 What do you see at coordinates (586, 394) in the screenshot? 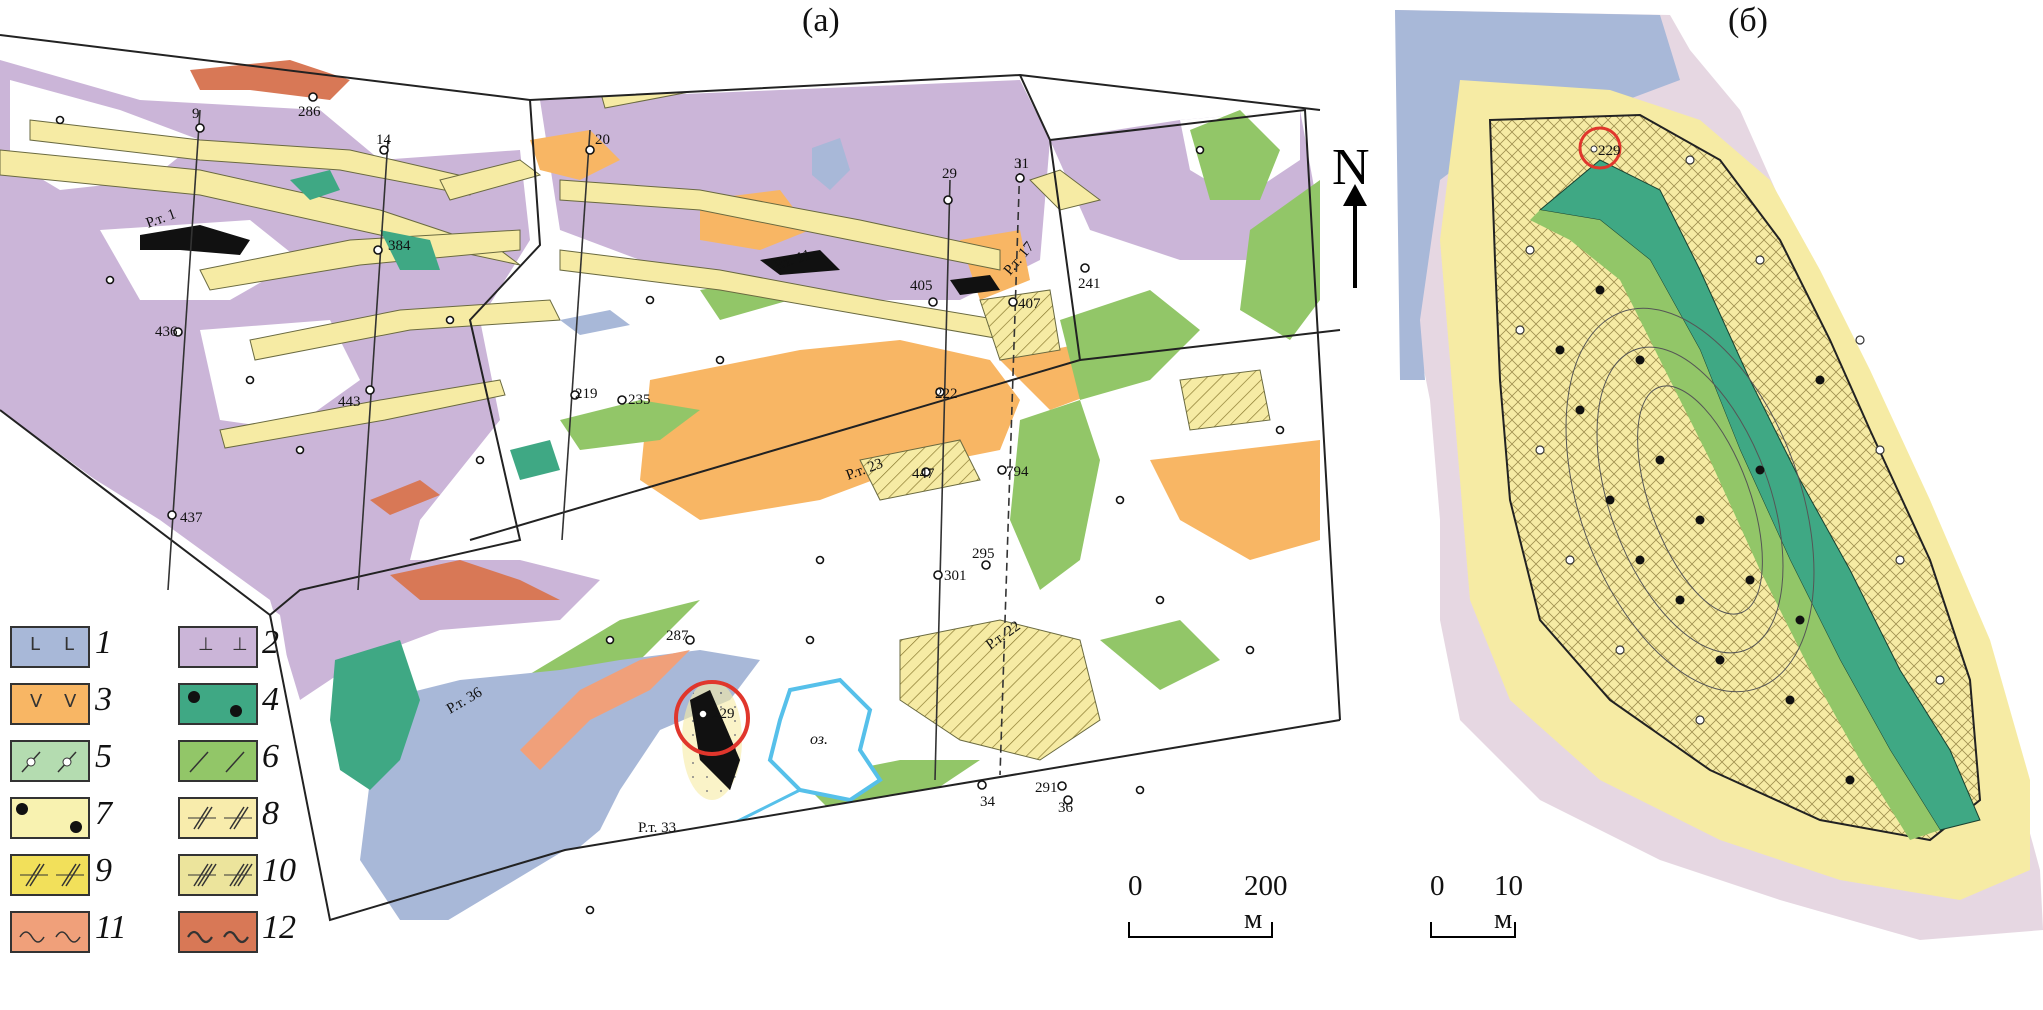
I see `label-219: 219` at bounding box center [586, 394].